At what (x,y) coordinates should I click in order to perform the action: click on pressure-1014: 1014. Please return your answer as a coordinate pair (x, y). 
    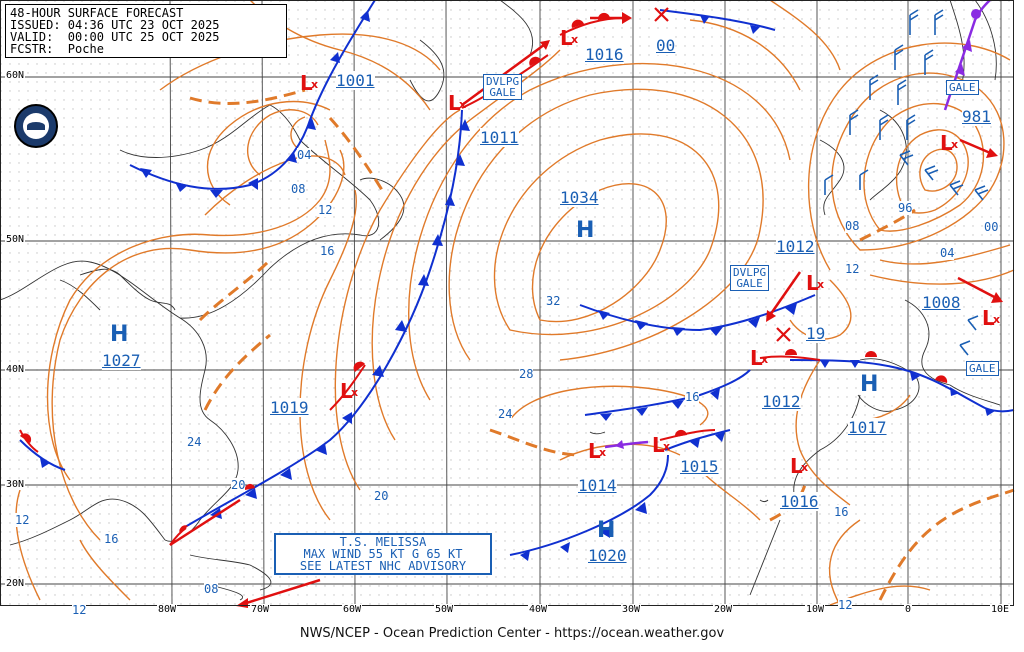
    Looking at the image, I should click on (597, 485).